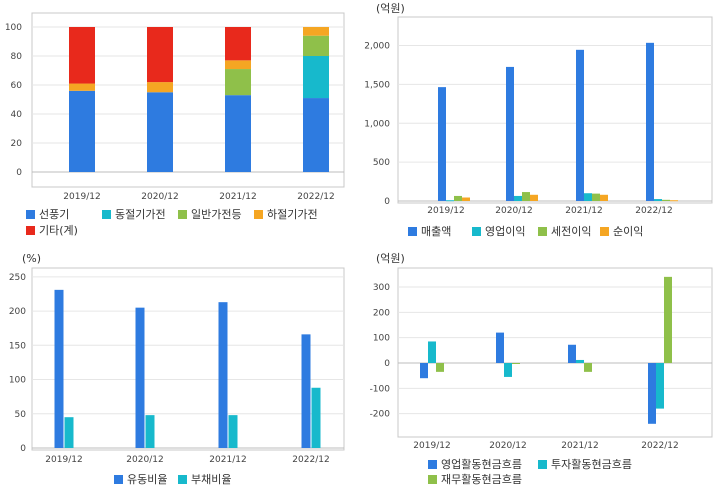 Image resolution: width=720 pixels, height=496 pixels. What do you see at coordinates (377, 124) in the screenshot?
I see `y-tick-label: 1,000` at bounding box center [377, 124].